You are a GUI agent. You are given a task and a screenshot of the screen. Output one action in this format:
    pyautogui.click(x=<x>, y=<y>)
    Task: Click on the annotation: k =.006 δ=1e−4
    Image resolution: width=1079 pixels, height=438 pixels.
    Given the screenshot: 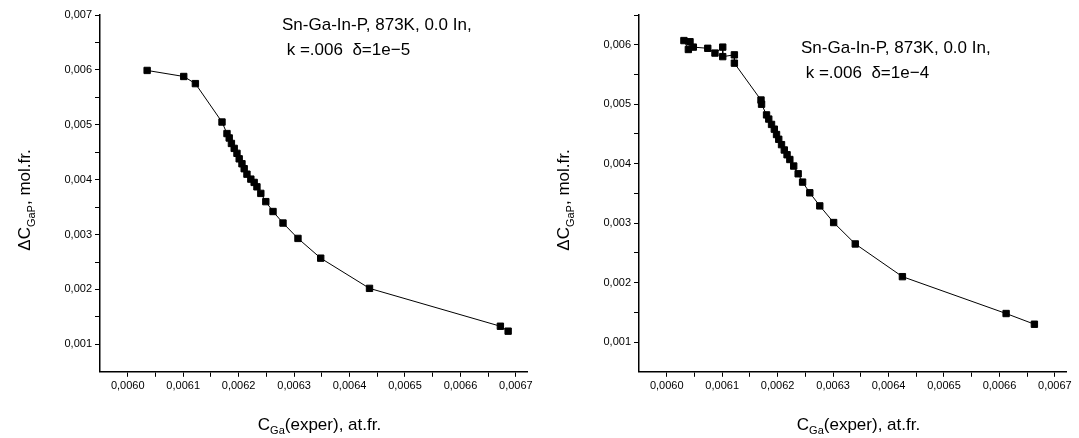 What is the action you would take?
    pyautogui.click(x=865, y=73)
    